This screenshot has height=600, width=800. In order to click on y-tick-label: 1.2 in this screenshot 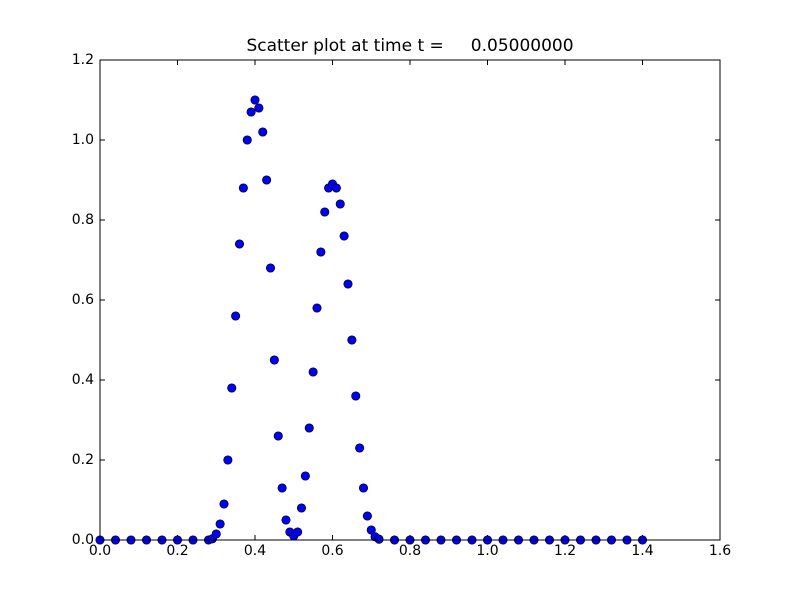, I will do `click(83, 60)`.